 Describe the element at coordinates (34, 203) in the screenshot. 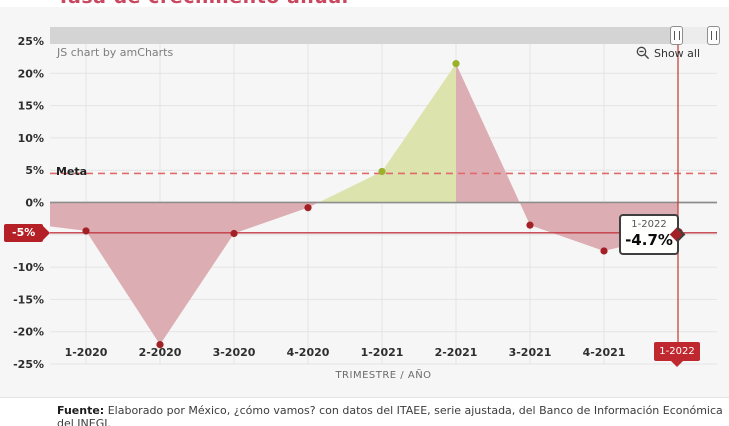

I see `y-axis-label: 0%` at that location.